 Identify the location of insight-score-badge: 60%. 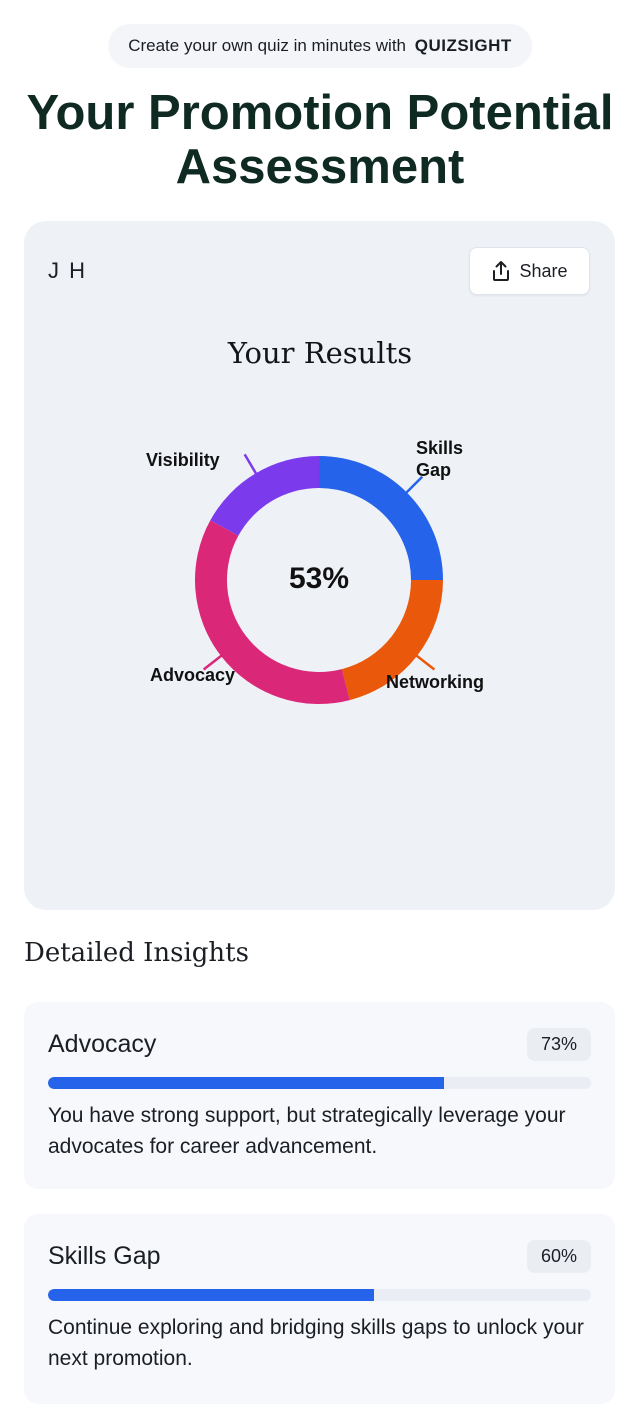
(558, 1256).